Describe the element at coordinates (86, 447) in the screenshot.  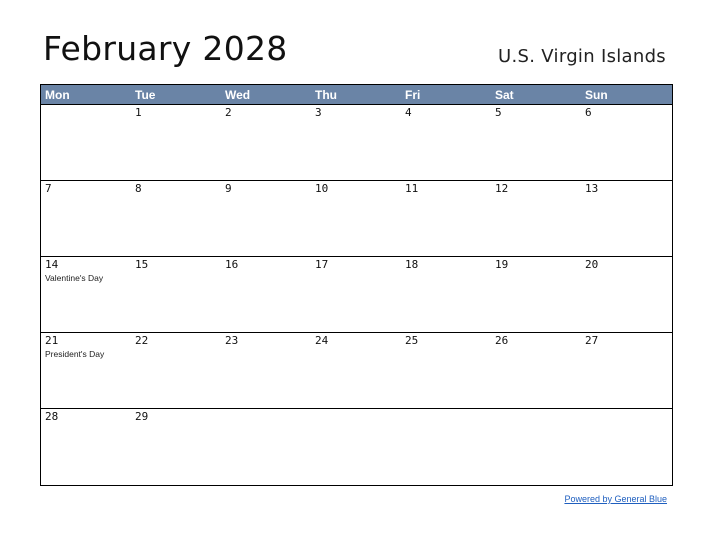
I see `day-cell: 28` at that location.